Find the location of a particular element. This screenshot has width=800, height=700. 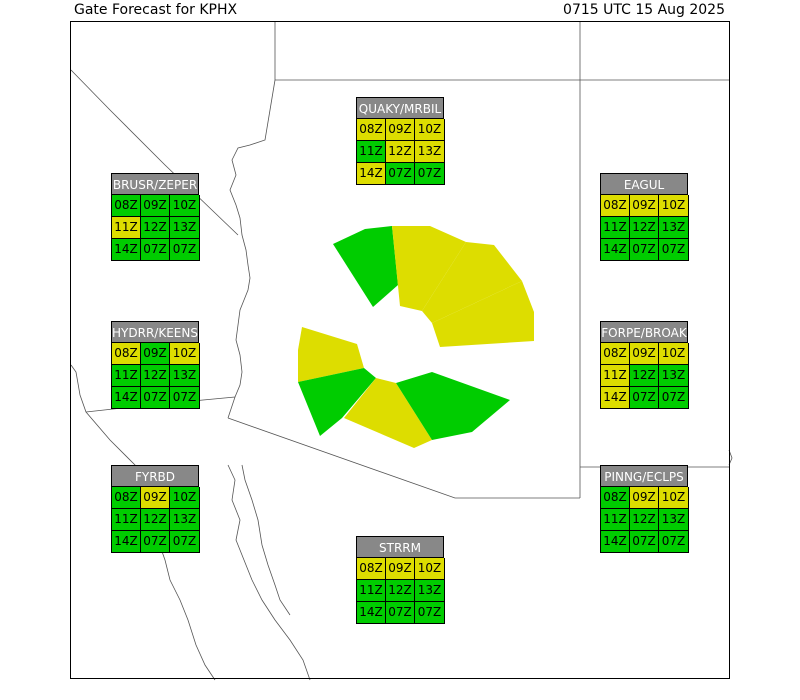

gate-panel-forpe-broak: FORPE/BROAK 08Z 09Z 10Z 11Z 12Z 13Z 14Z 07Z 07Z is located at coordinates (644, 365).